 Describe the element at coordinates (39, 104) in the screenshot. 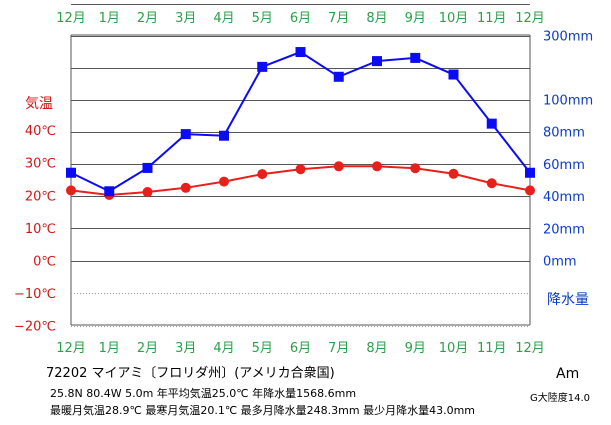

I see `temperature-axis-title: 気温` at that location.